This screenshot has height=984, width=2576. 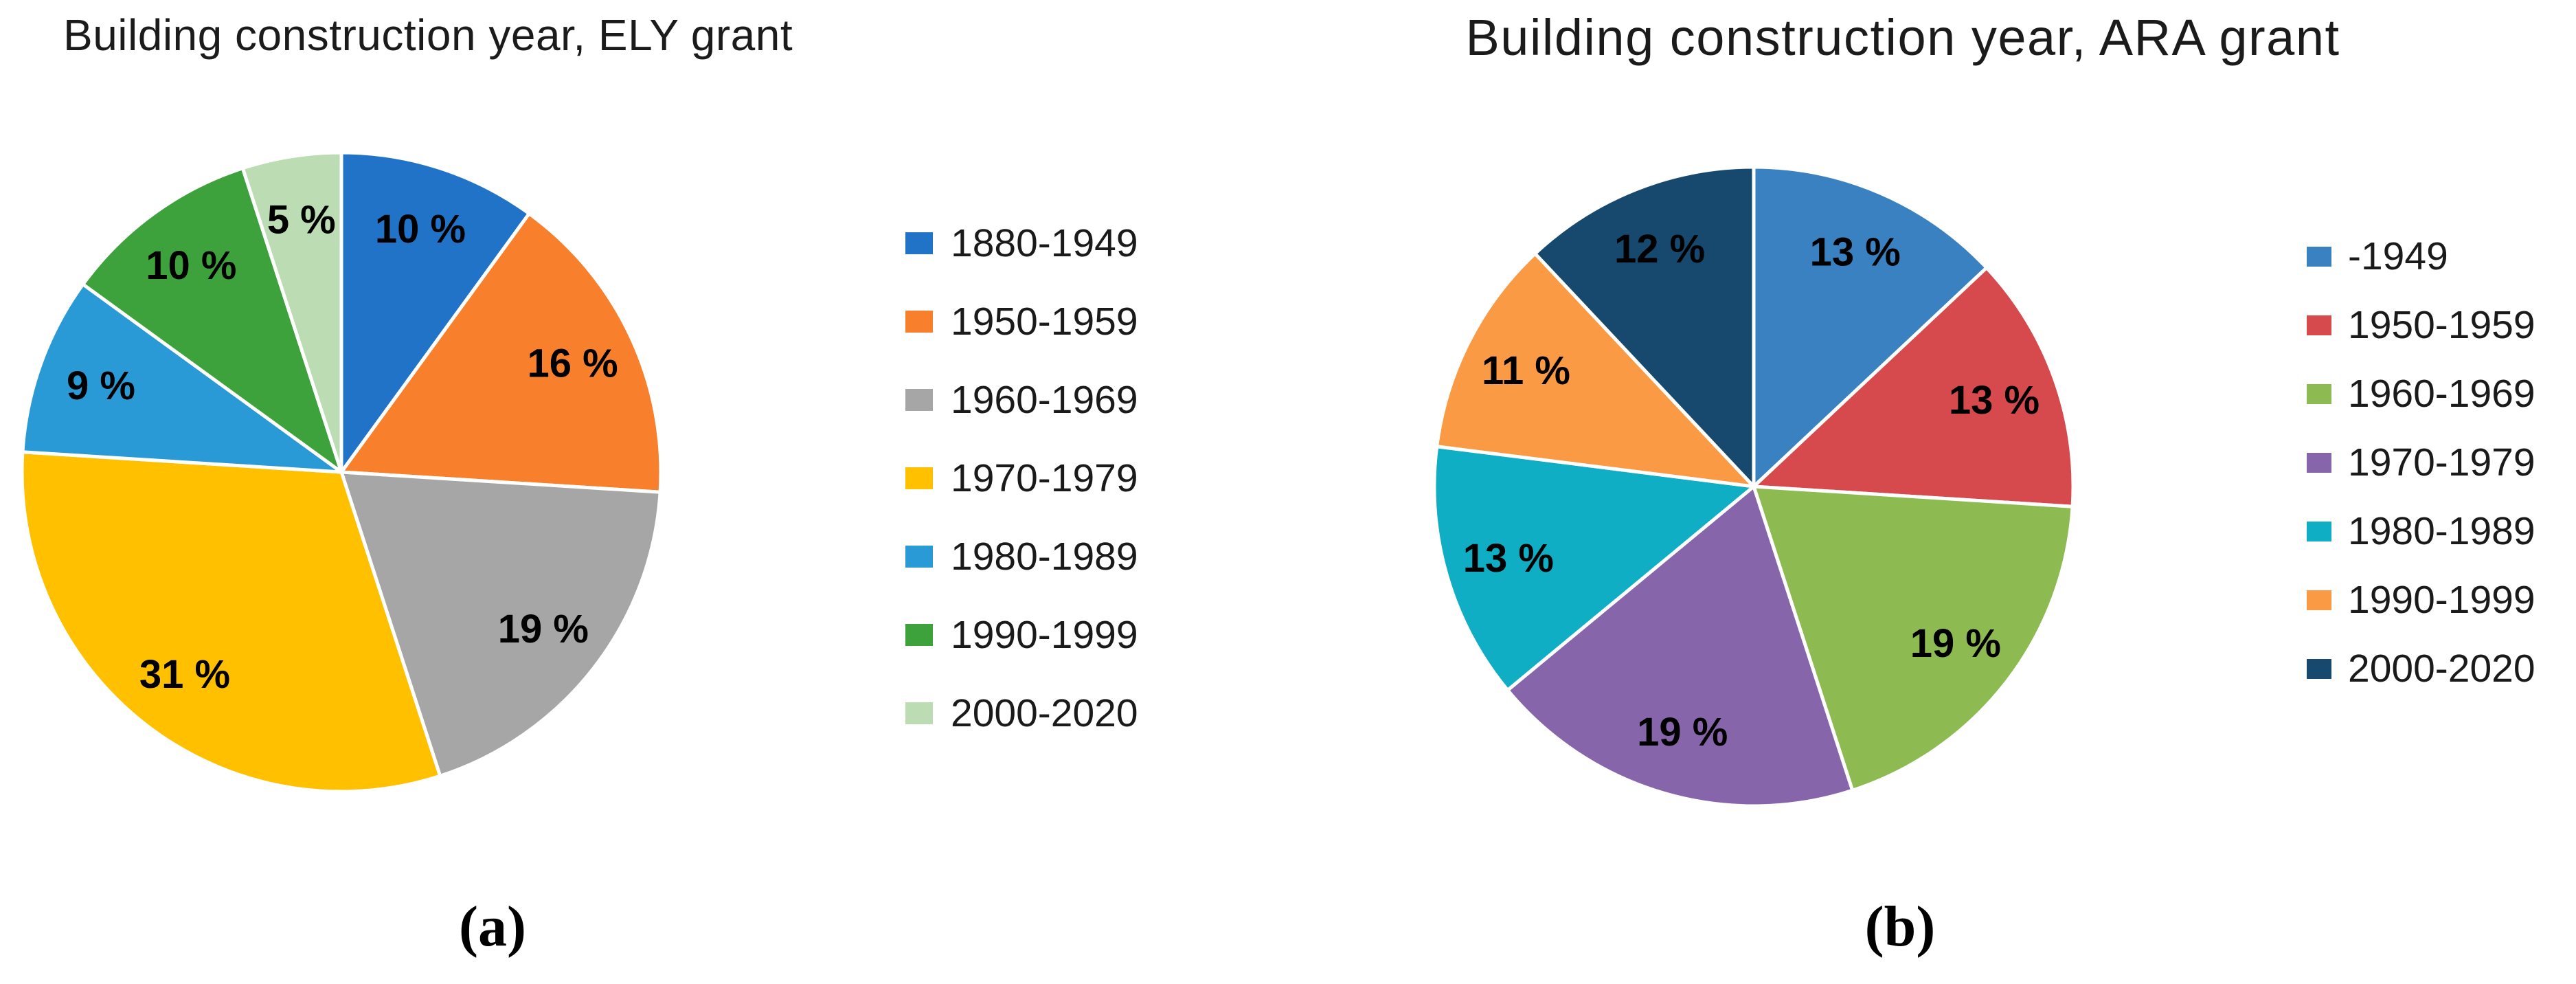 I want to click on slice-data-label: 5 %, so click(x=301, y=220).